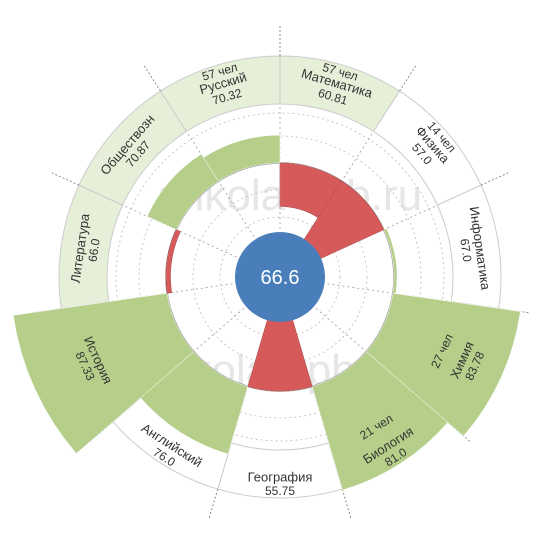  What do you see at coordinates (280, 491) in the screenshot?
I see `sector-score-5: 55.75` at bounding box center [280, 491].